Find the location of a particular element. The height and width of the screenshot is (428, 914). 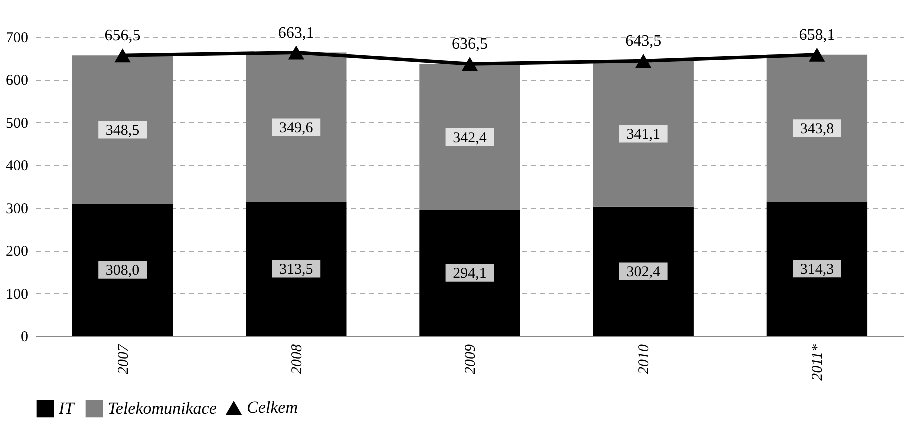

y-tick-label: 400 is located at coordinates (17, 166).